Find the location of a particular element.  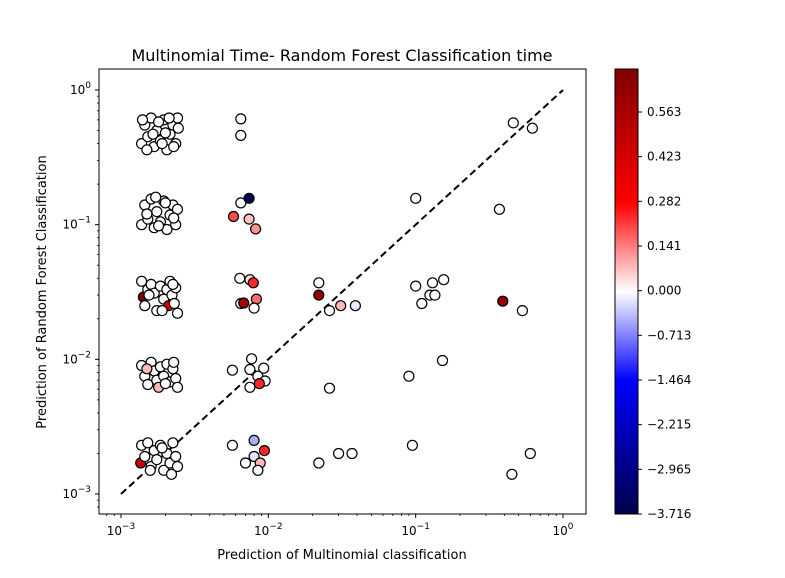

y-axis-ticks: 10⁻³ 10⁻² 10⁻¹ 10⁰ is located at coordinates (80, 294).